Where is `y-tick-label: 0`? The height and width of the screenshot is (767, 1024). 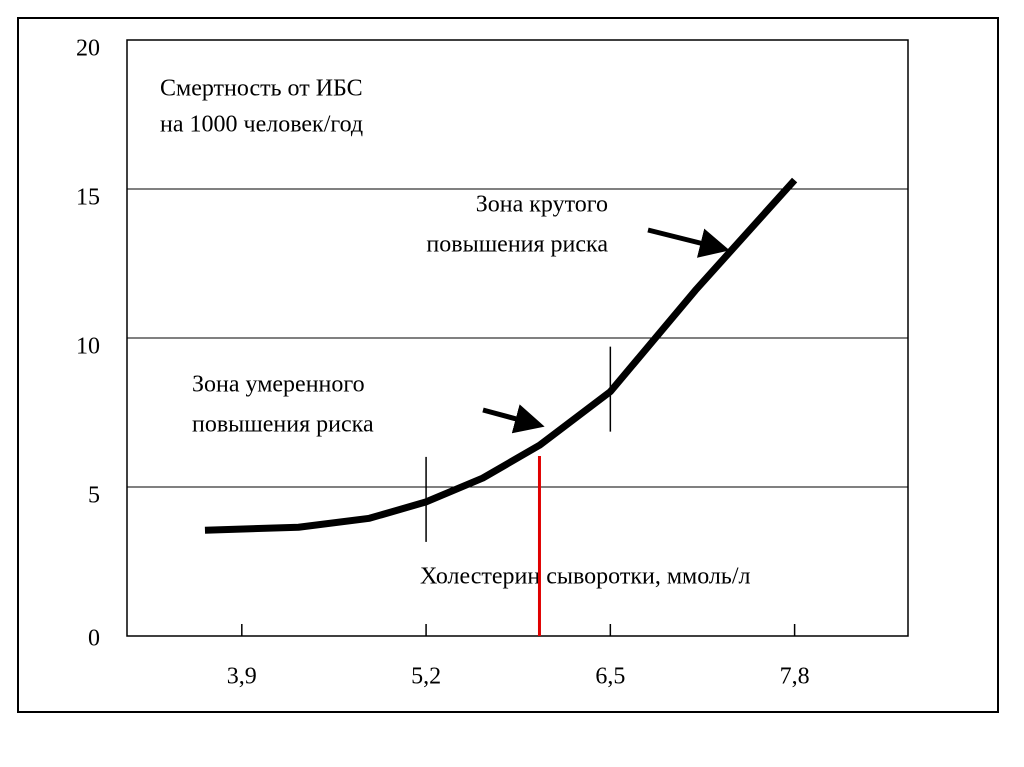
y-tick-label: 0 is located at coordinates (94, 639).